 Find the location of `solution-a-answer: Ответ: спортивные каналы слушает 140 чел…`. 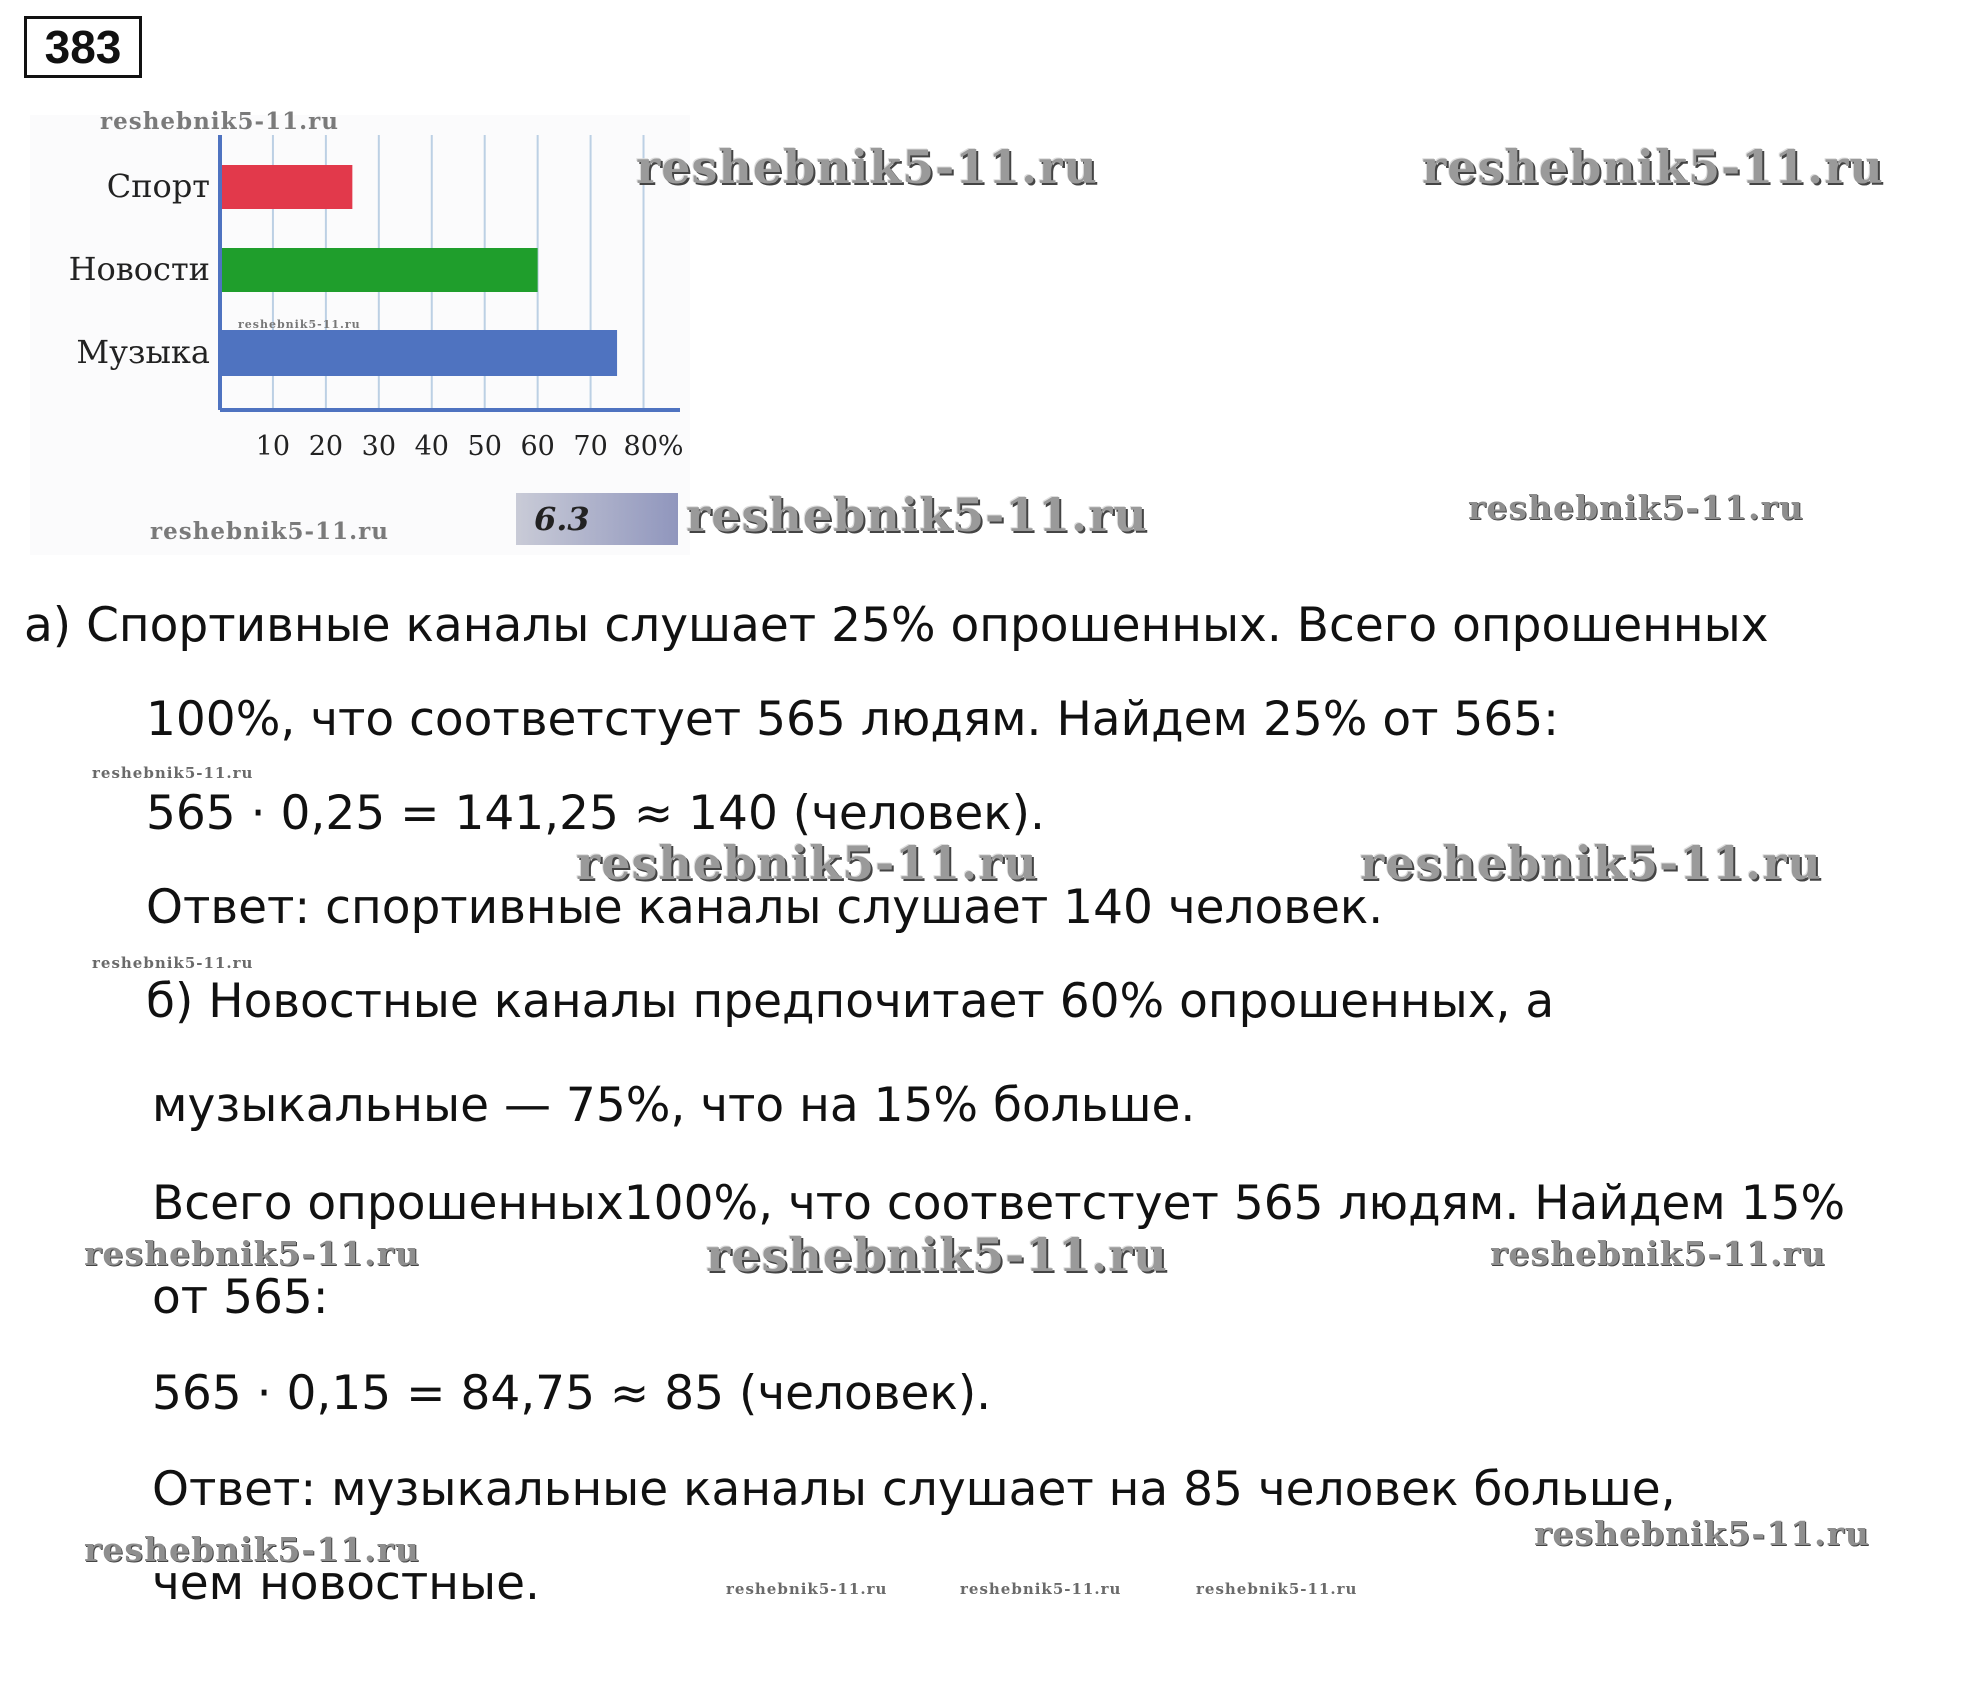

solution-a-answer: Ответ: спортивные каналы слушает 140 чел… is located at coordinates (765, 907).